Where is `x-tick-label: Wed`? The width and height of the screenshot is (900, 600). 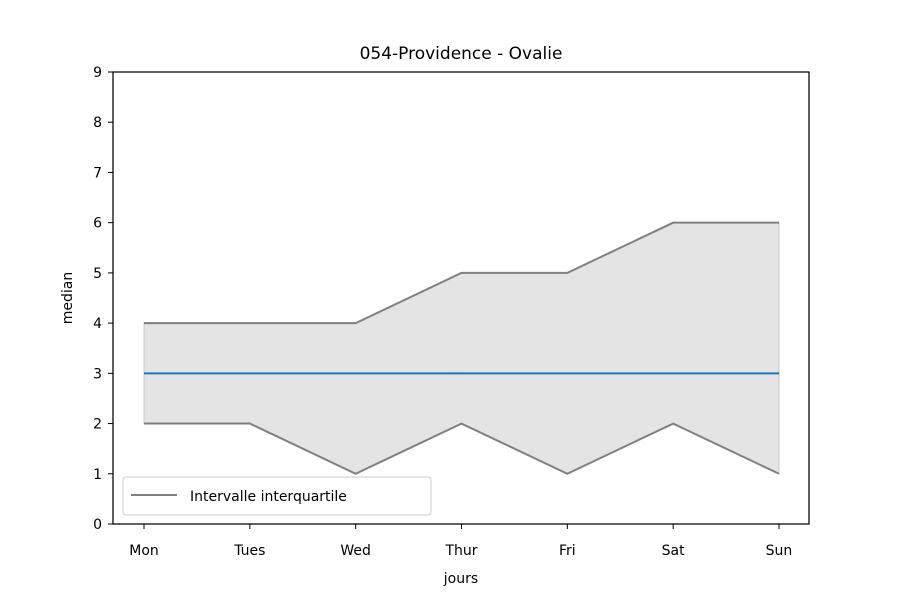
x-tick-label: Wed is located at coordinates (355, 551).